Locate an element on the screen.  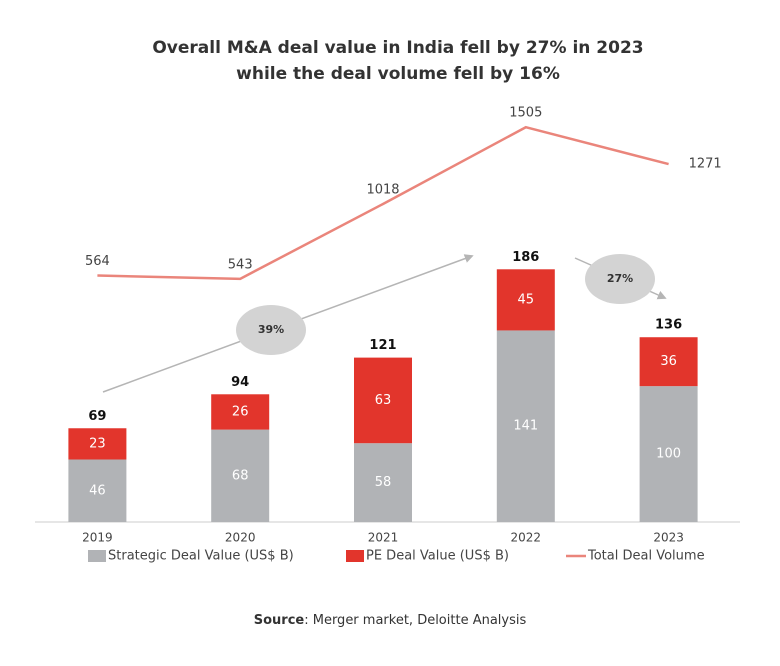
value-label: 46 is located at coordinates (97, 490).